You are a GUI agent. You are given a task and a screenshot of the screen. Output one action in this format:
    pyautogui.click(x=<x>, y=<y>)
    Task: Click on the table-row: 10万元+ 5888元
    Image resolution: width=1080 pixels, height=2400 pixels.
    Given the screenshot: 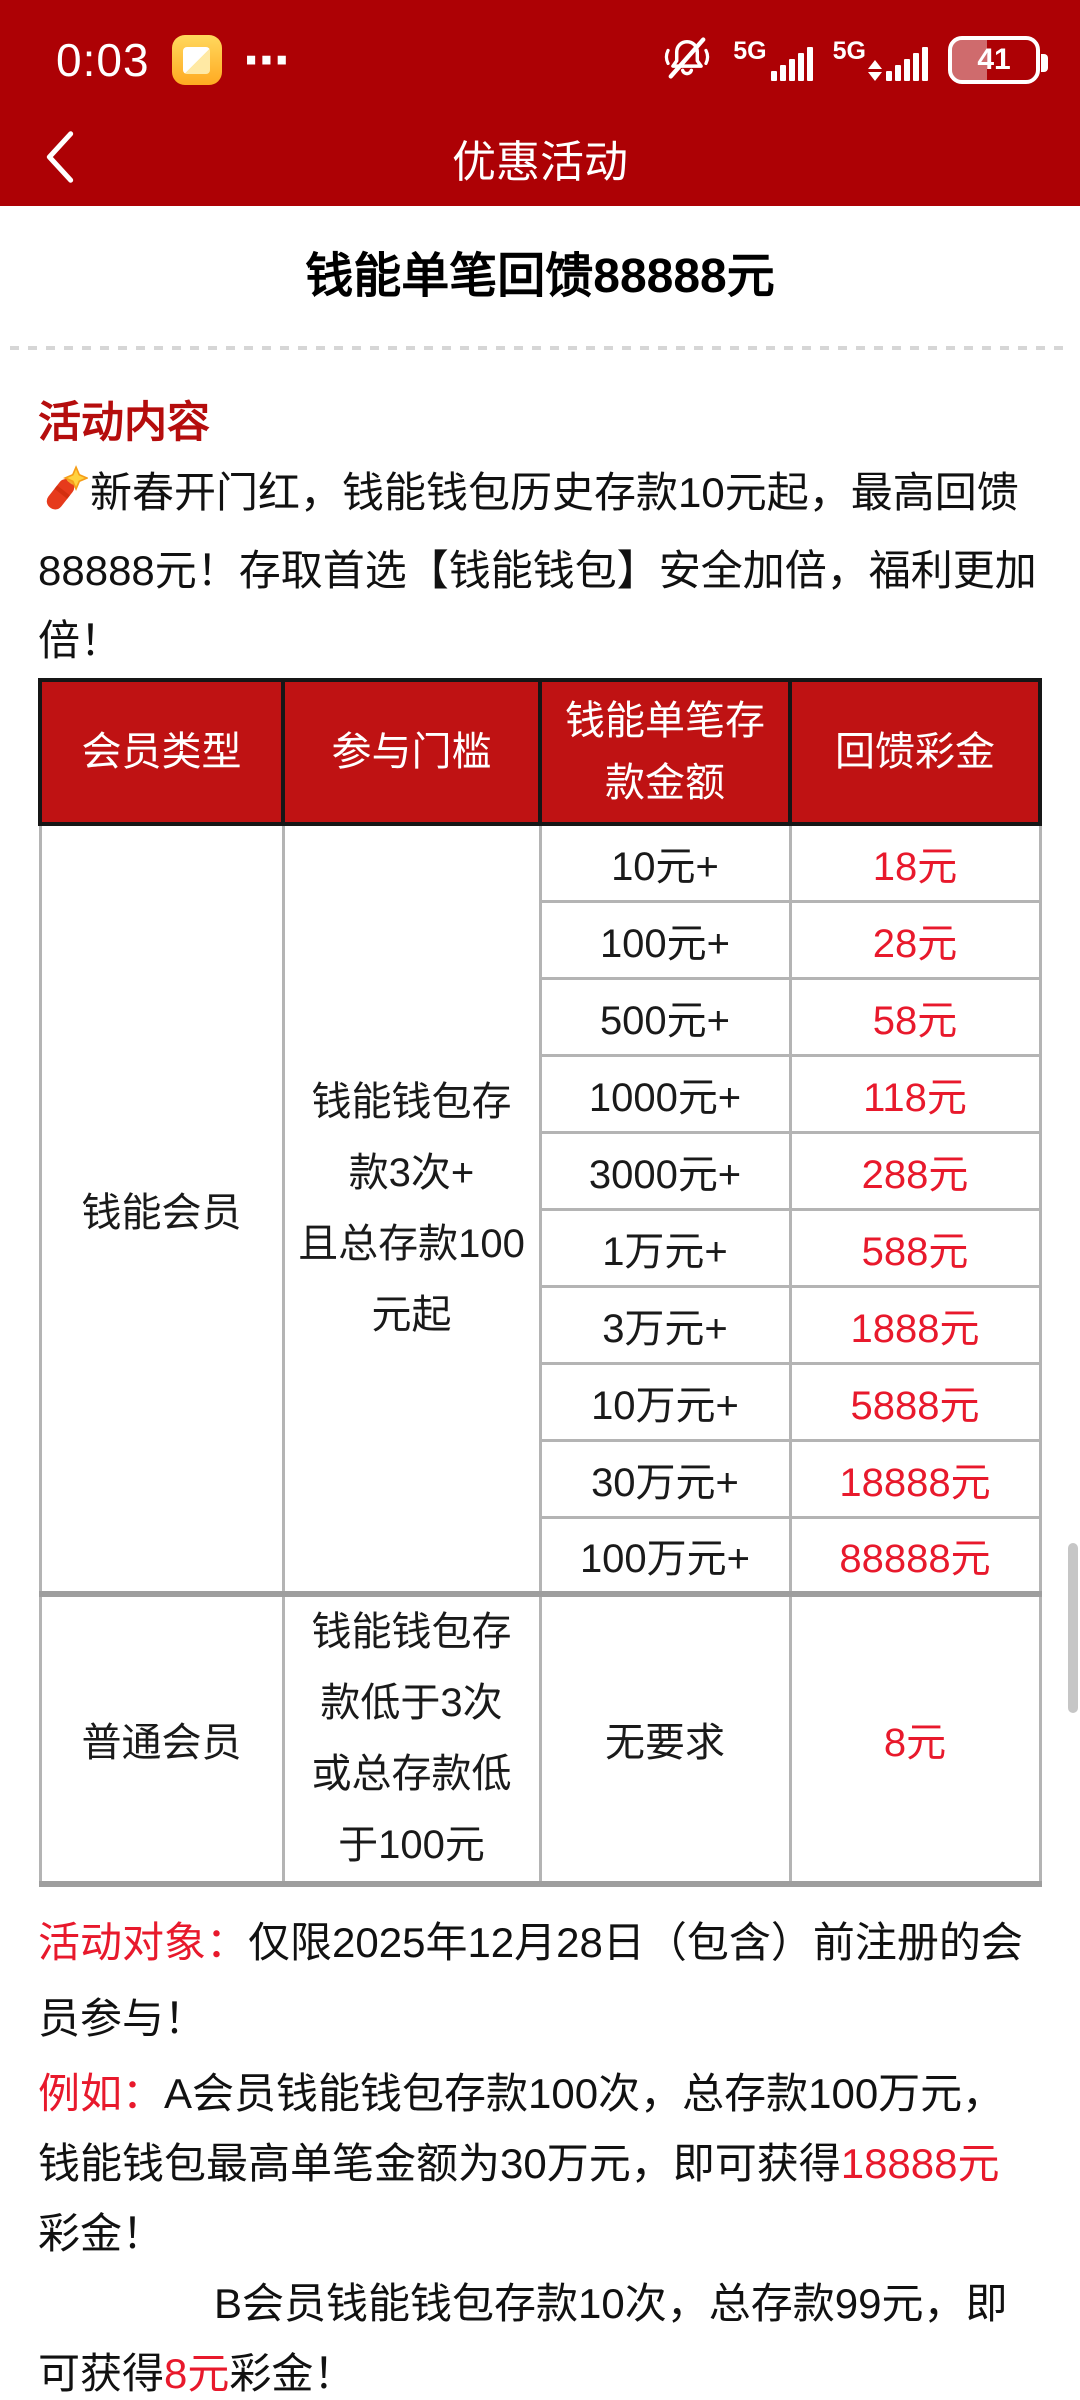 What is the action you would take?
    pyautogui.click(x=541, y=1401)
    